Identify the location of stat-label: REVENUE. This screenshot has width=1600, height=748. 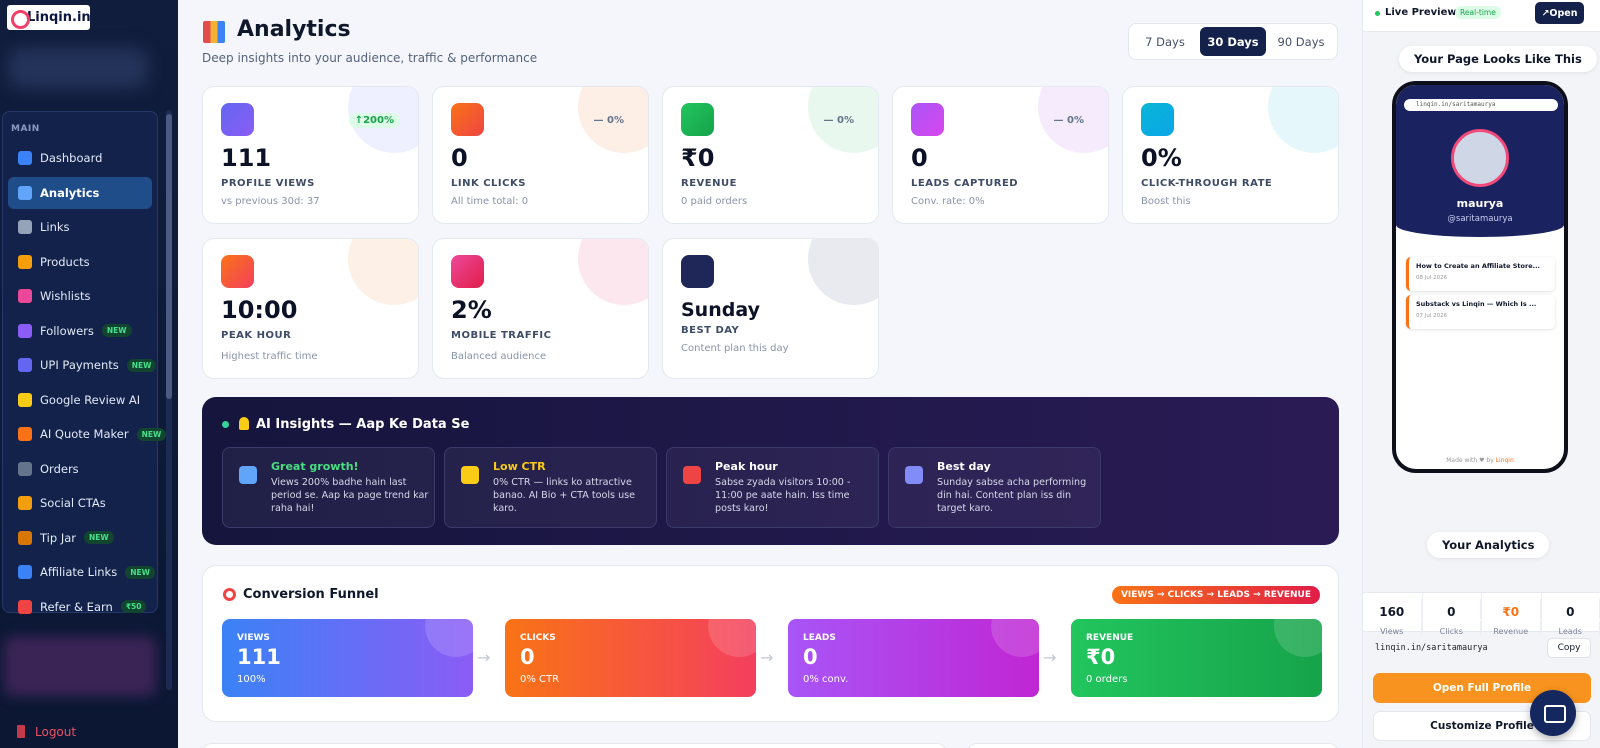
(709, 183).